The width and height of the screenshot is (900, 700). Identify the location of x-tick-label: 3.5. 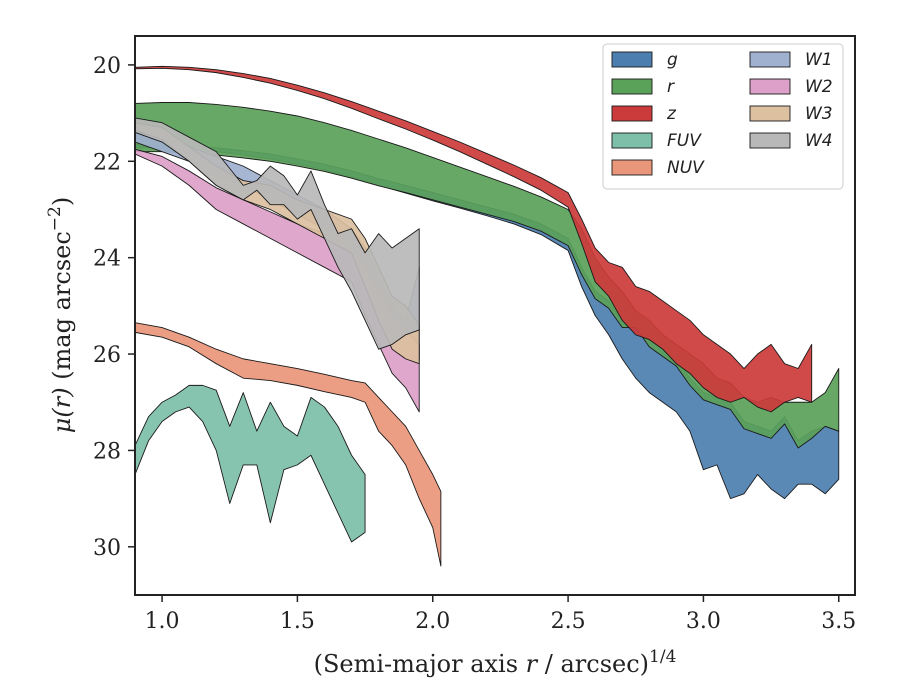
(838, 621).